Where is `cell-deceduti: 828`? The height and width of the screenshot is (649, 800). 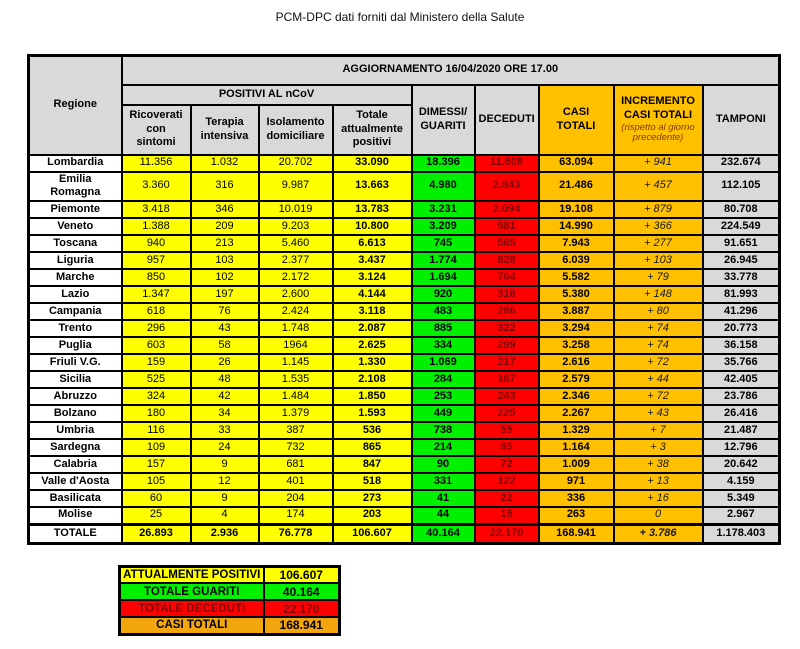
cell-deceduti: 828 is located at coordinates (506, 260).